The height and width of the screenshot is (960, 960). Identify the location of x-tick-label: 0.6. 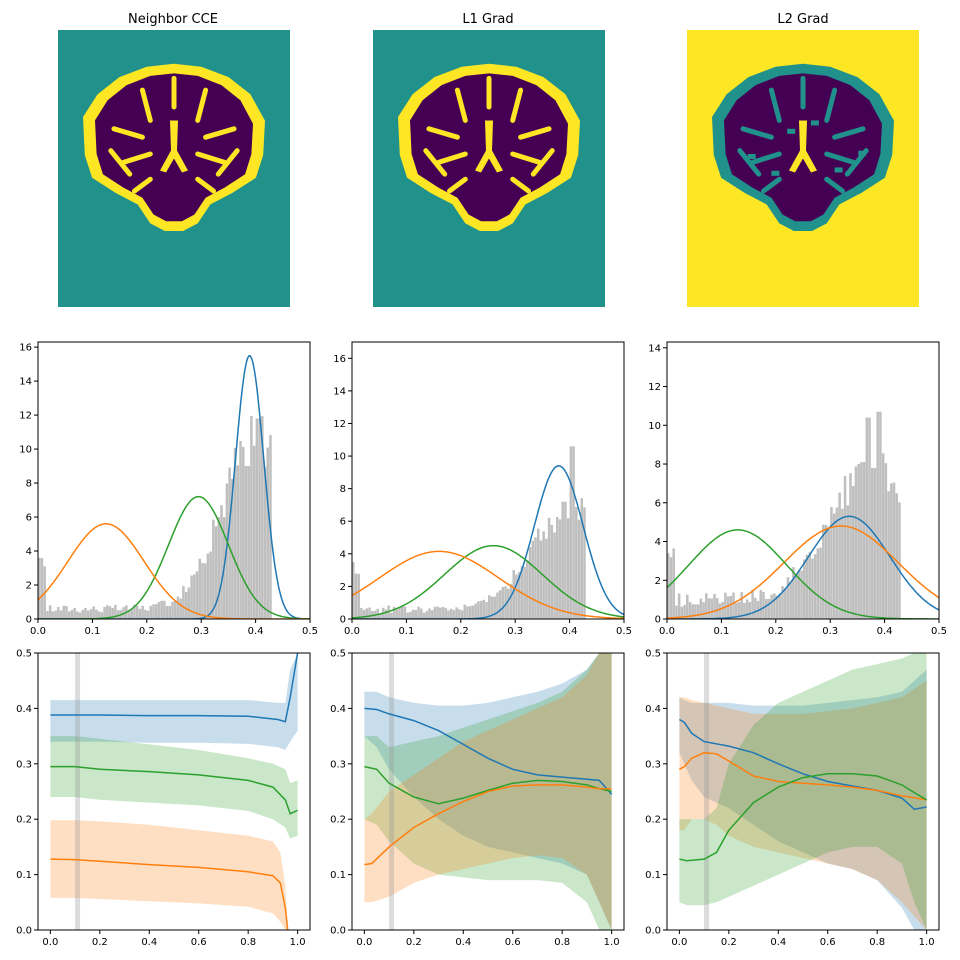
(513, 942).